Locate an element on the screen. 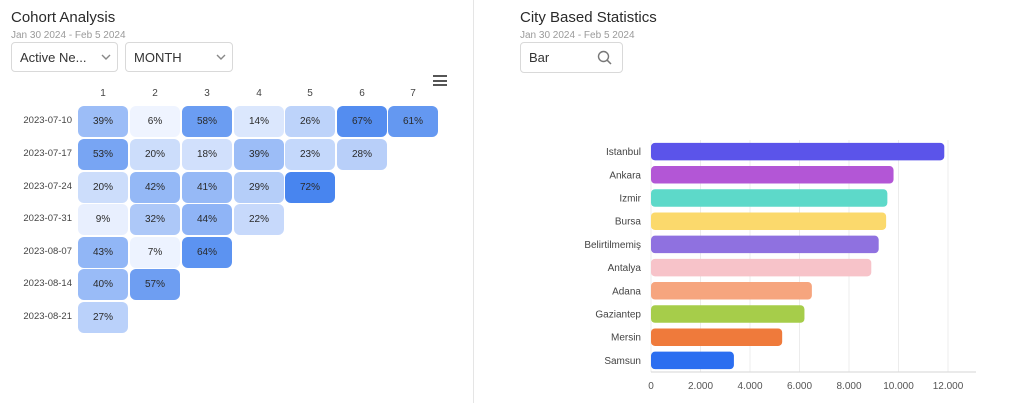  cohort-cell: 57% is located at coordinates (155, 284).